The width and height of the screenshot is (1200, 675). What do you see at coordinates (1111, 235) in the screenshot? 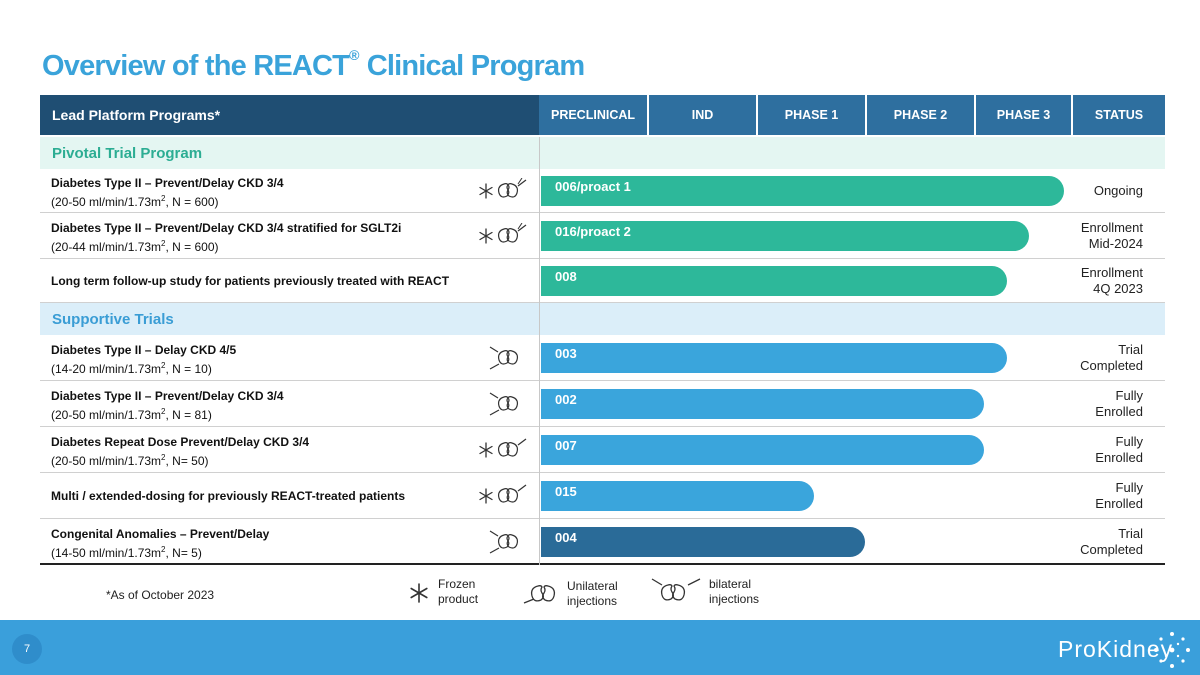
I see `trial-status: Enrollment Mid-2024` at bounding box center [1111, 235].